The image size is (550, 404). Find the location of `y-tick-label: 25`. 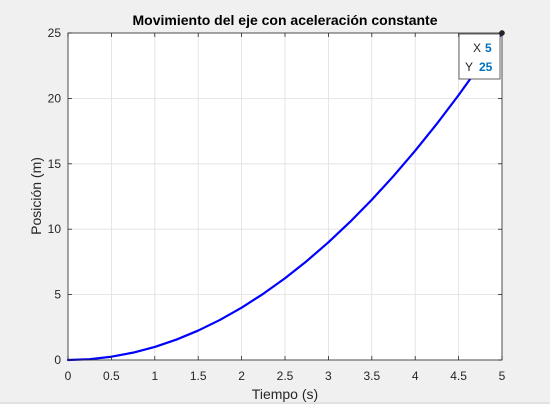

y-tick-label: 25 is located at coordinates (55, 33).